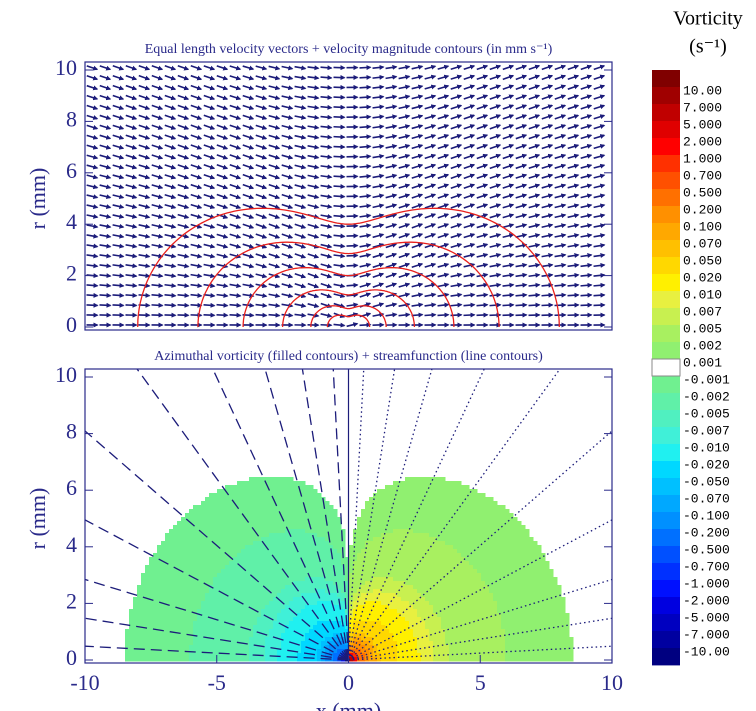  Describe the element at coordinates (348, 316) in the screenshot. I see `speed-contour` at that location.